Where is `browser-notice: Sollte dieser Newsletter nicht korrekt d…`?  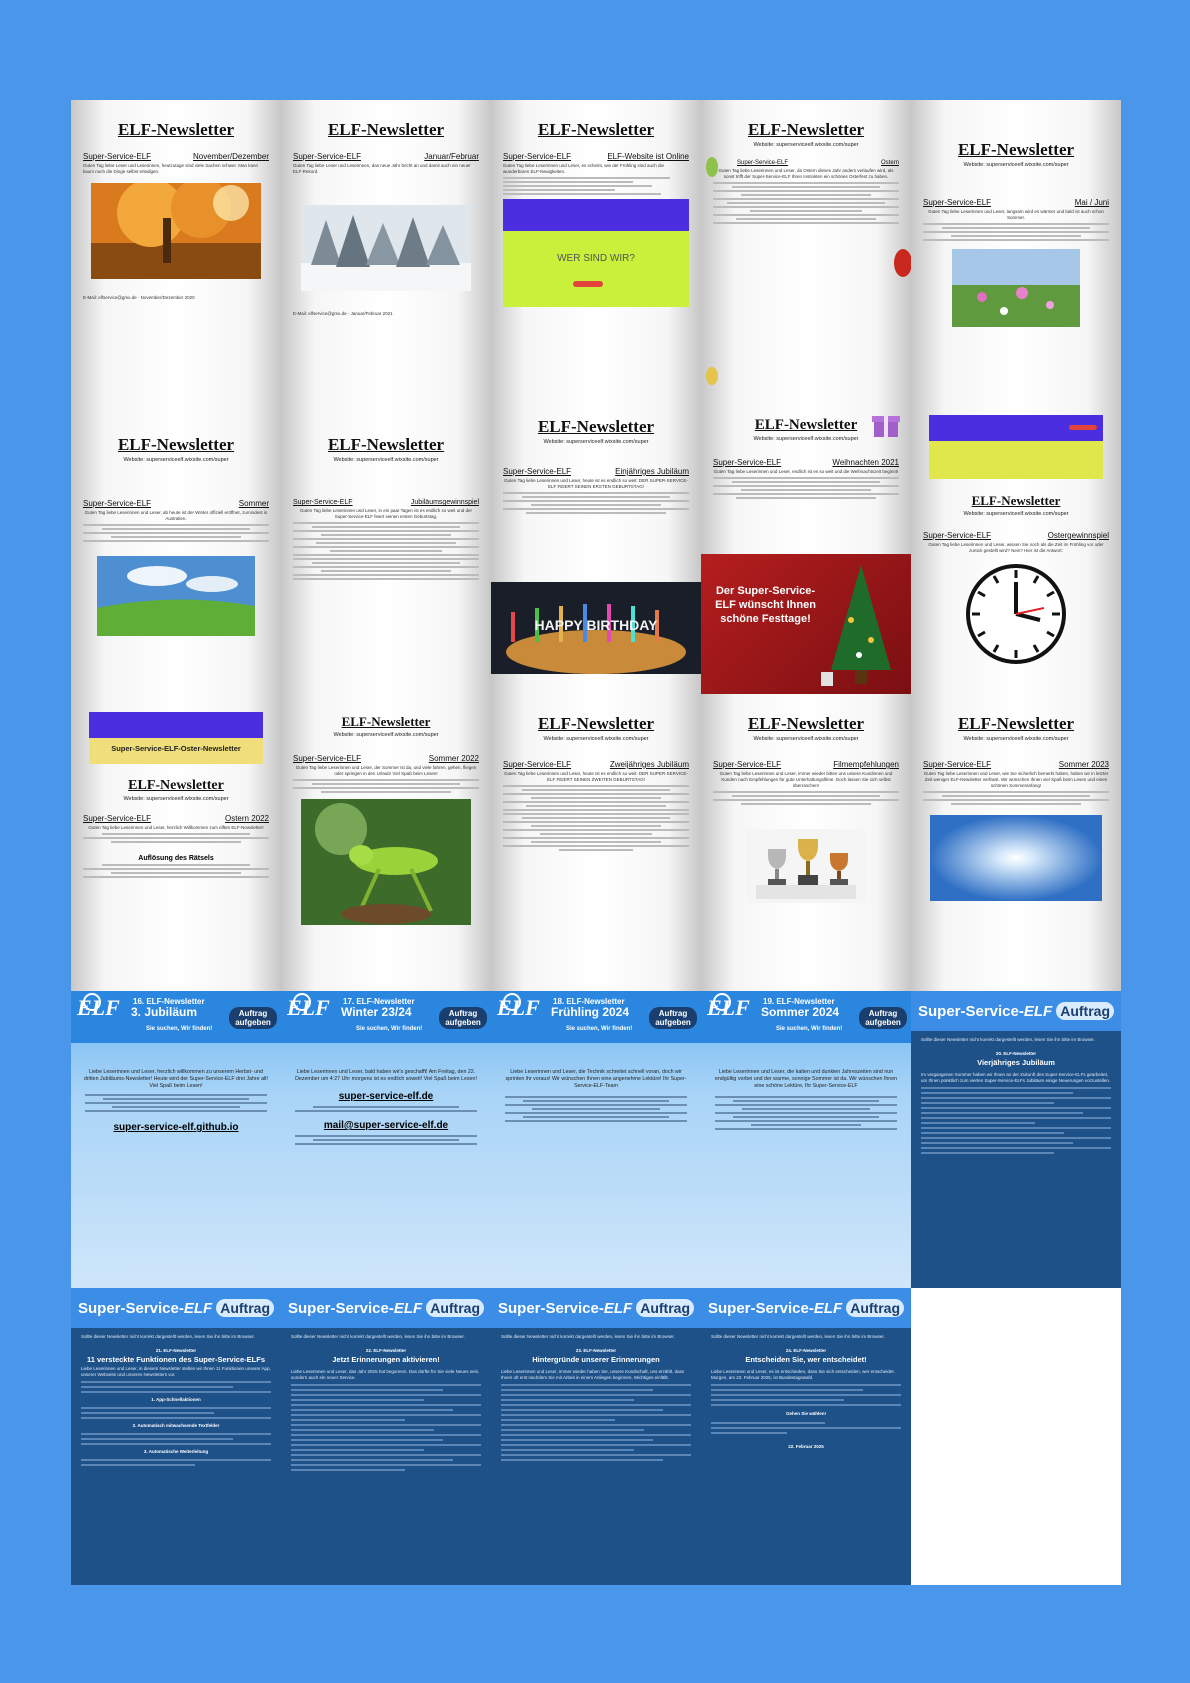
browser-notice: Sollte dieser Newsletter nicht korrekt d… is located at coordinates (1008, 1039).